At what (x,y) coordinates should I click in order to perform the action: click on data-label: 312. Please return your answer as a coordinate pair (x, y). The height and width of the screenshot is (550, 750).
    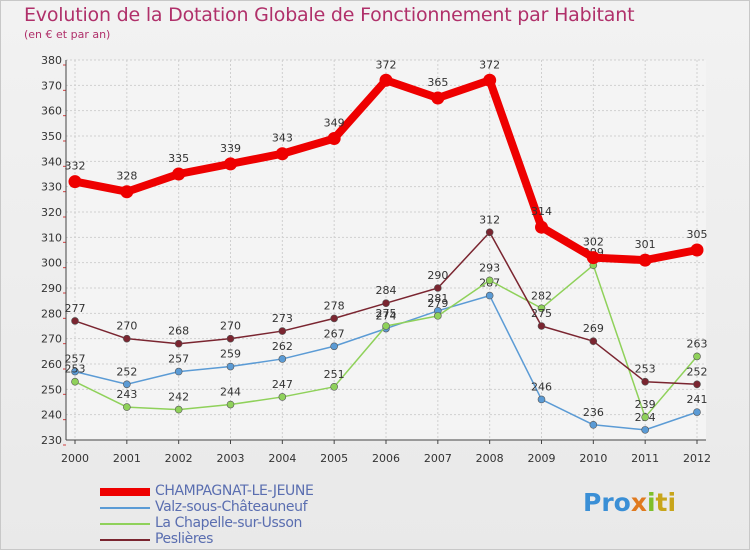
    Looking at the image, I should click on (489, 219).